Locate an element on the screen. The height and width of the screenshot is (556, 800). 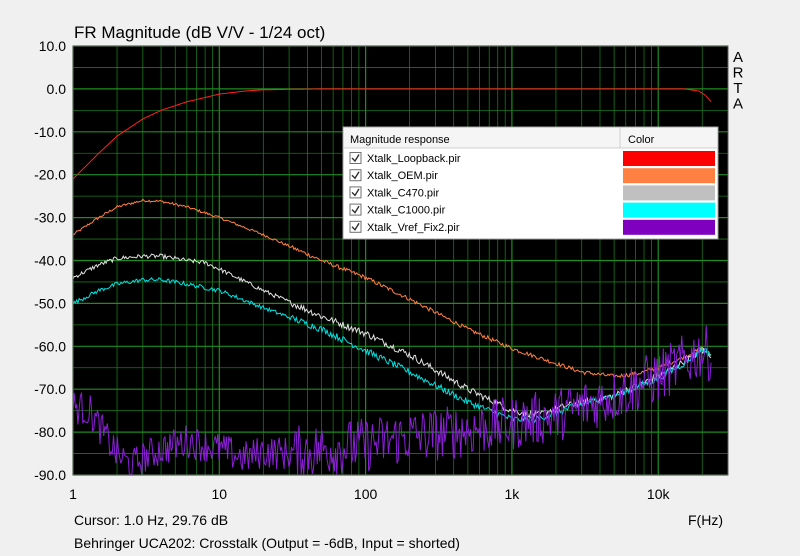
x-axis-ticks: 1 10 100 1k 10k is located at coordinates (369, 494).